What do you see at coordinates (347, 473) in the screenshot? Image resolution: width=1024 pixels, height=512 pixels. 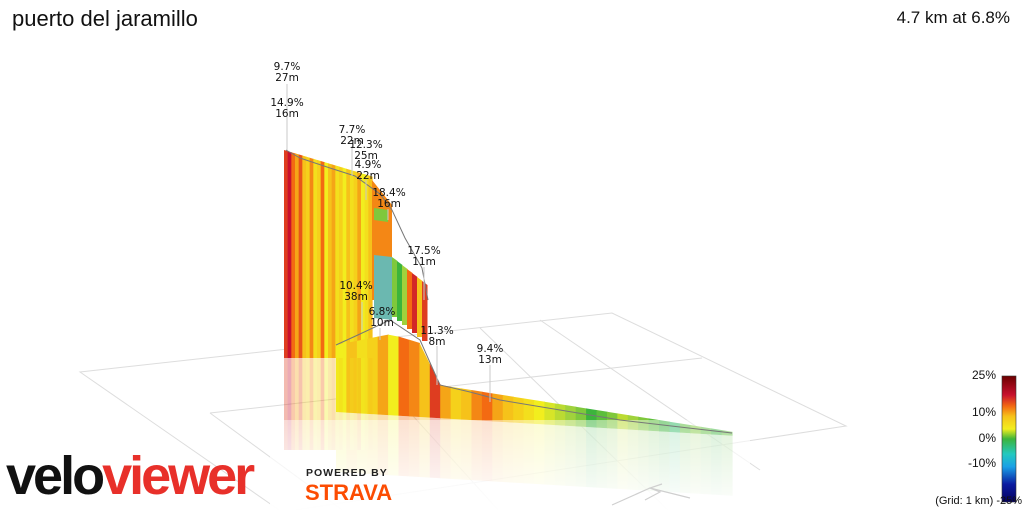 I see `powered-by-label: POWERED BY` at bounding box center [347, 473].